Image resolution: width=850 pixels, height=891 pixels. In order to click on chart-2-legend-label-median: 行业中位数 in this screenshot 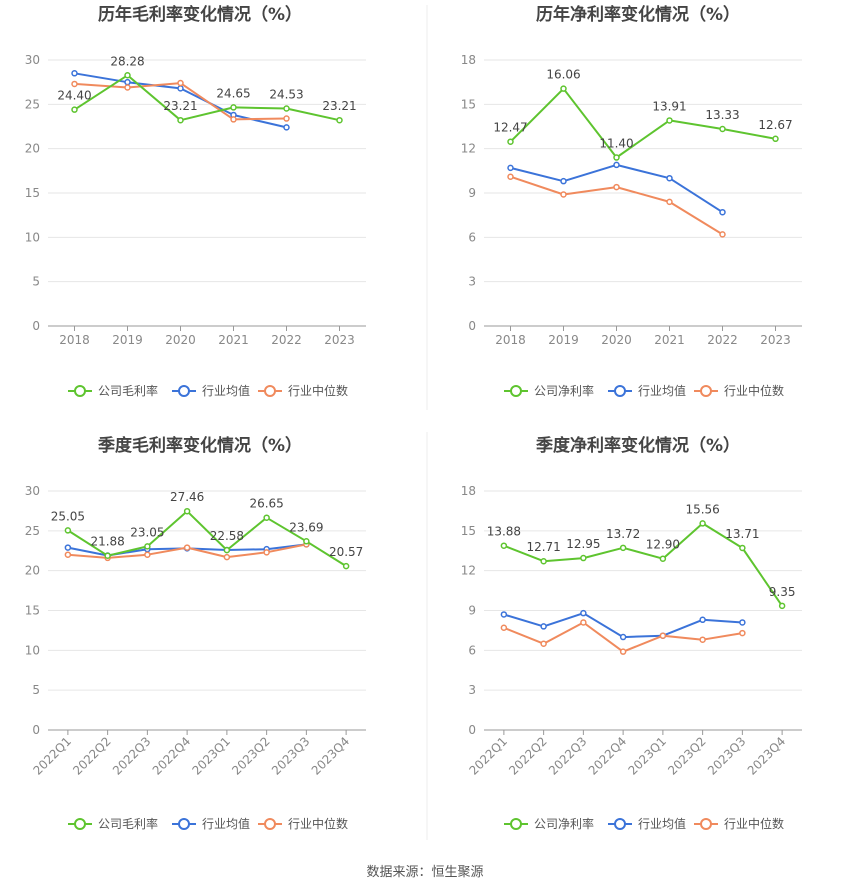, I will do `click(318, 823)`.